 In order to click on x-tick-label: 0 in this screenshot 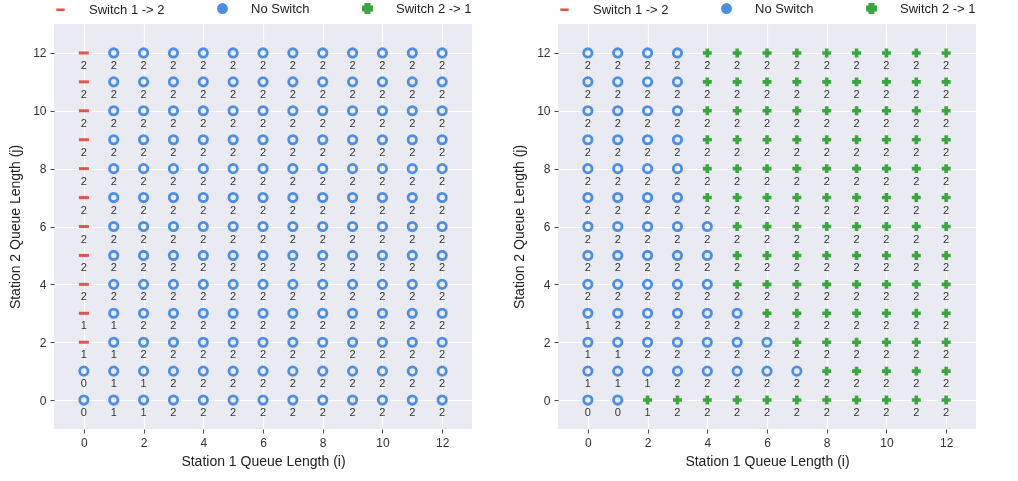, I will do `click(589, 442)`.